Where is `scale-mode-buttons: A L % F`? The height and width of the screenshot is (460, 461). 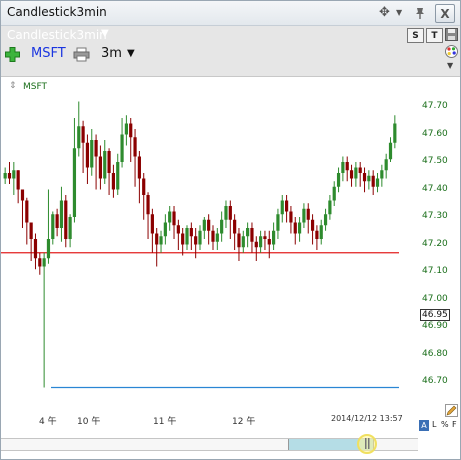
scale-mode-buttons: A L % F is located at coordinates (439, 426).